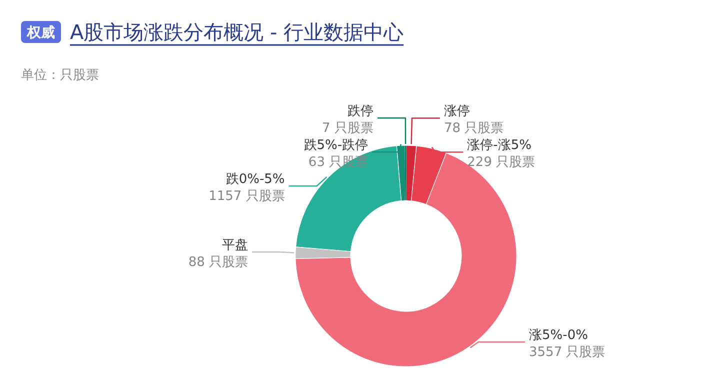 The height and width of the screenshot is (376, 725). What do you see at coordinates (246, 196) in the screenshot?
I see `data-label: 1157 只股票` at bounding box center [246, 196].